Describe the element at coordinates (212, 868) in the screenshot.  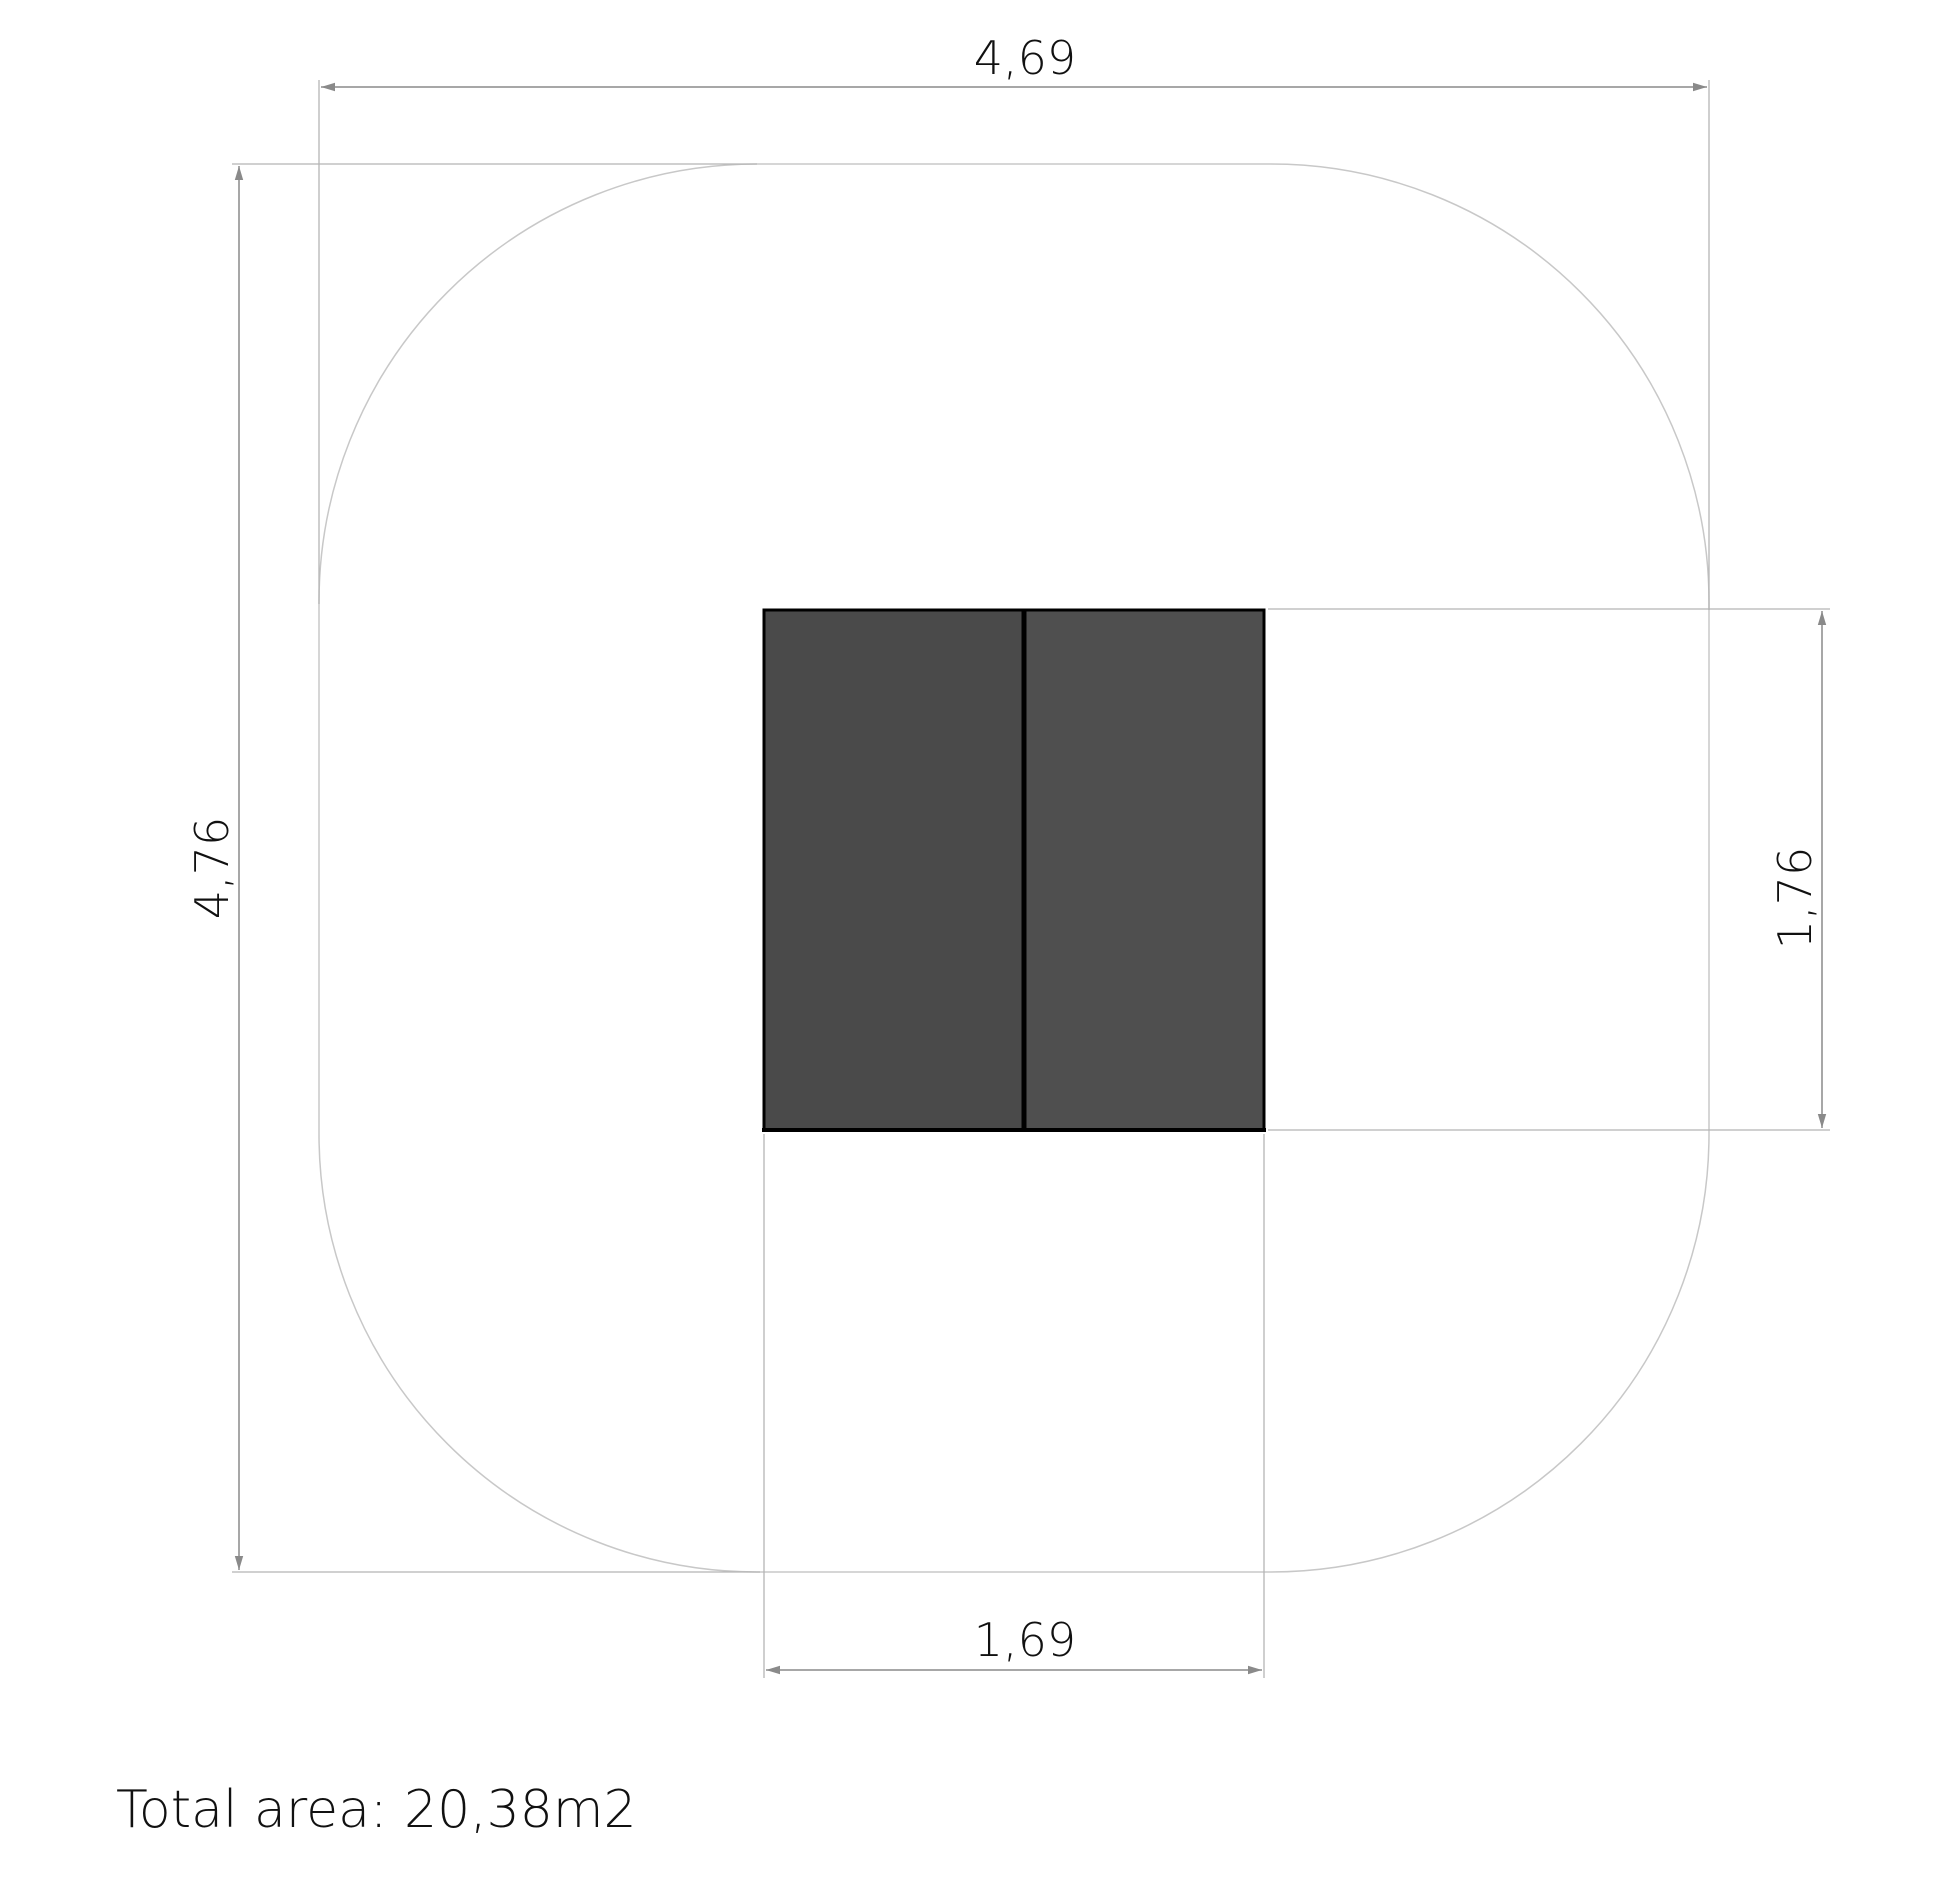
I see `overall-height-label: 4,76` at that location.